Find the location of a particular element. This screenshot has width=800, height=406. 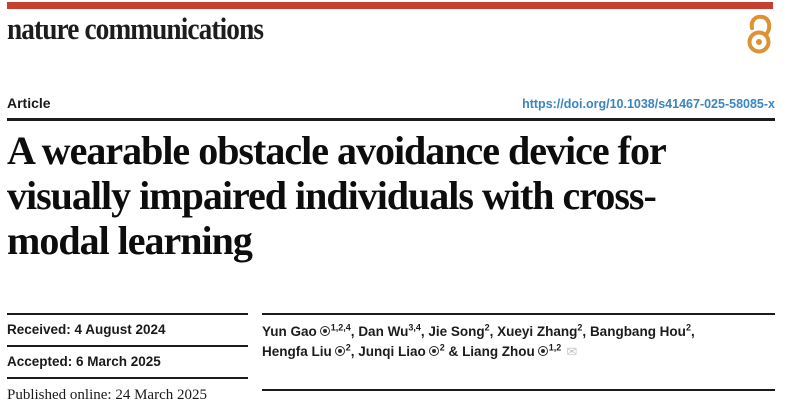

journal-wordmark: nature communications is located at coordinates (135, 28).